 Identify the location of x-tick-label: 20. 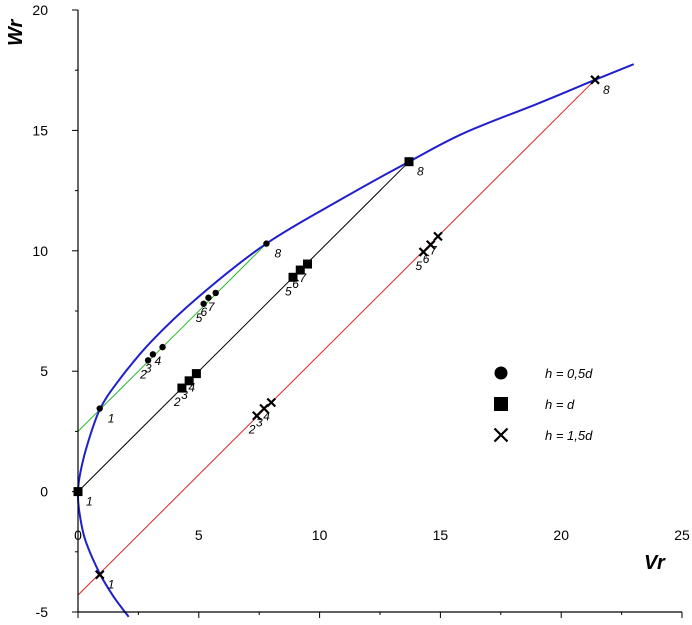
(561, 535).